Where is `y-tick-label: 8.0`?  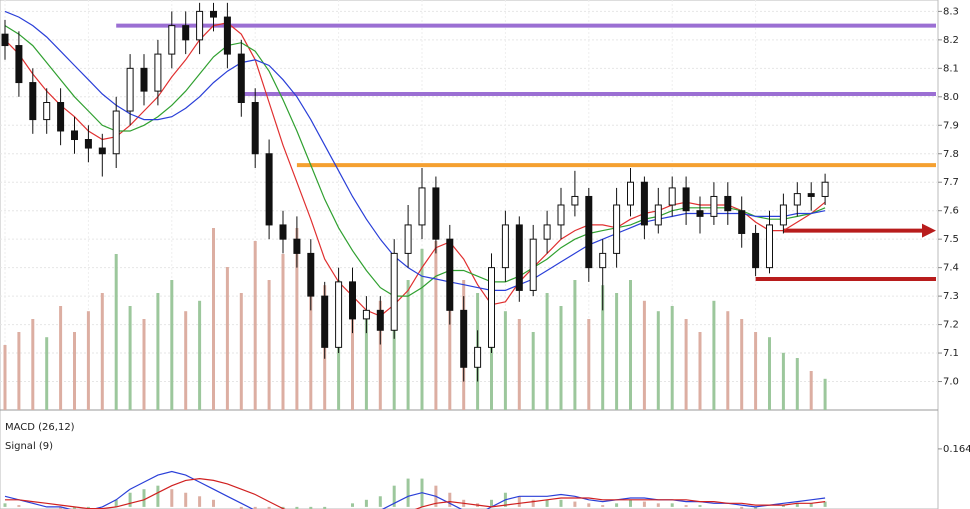
y-tick-label: 8.0 is located at coordinates (951, 97).